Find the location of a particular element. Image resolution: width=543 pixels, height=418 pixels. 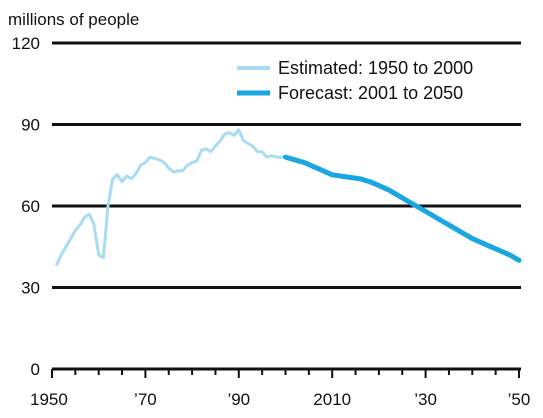

y-axis-tick-labels: 0 30 60 90 120 is located at coordinates (26, 206).